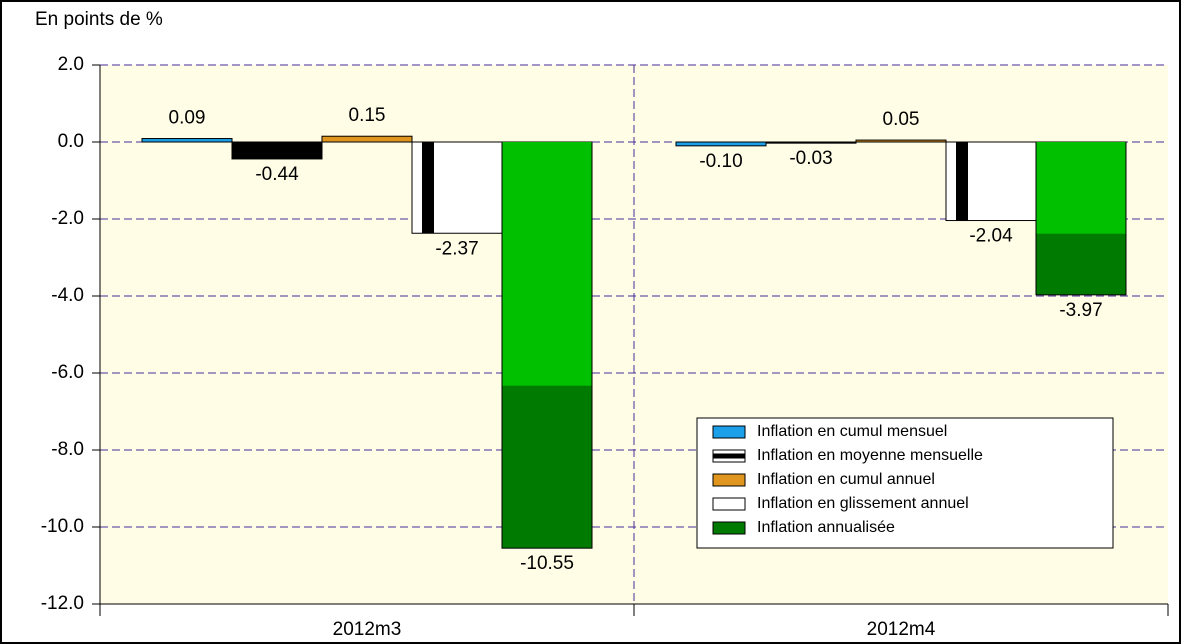 The height and width of the screenshot is (644, 1181). Describe the element at coordinates (67, 218) in the screenshot. I see `y-tick-label: -2.0` at that location.